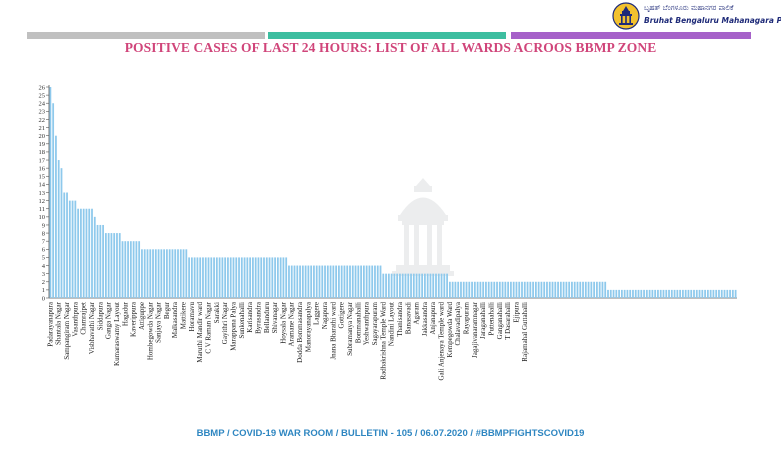  Describe the element at coordinates (167, 310) in the screenshot. I see `x-tick-label: Begur` at that location.